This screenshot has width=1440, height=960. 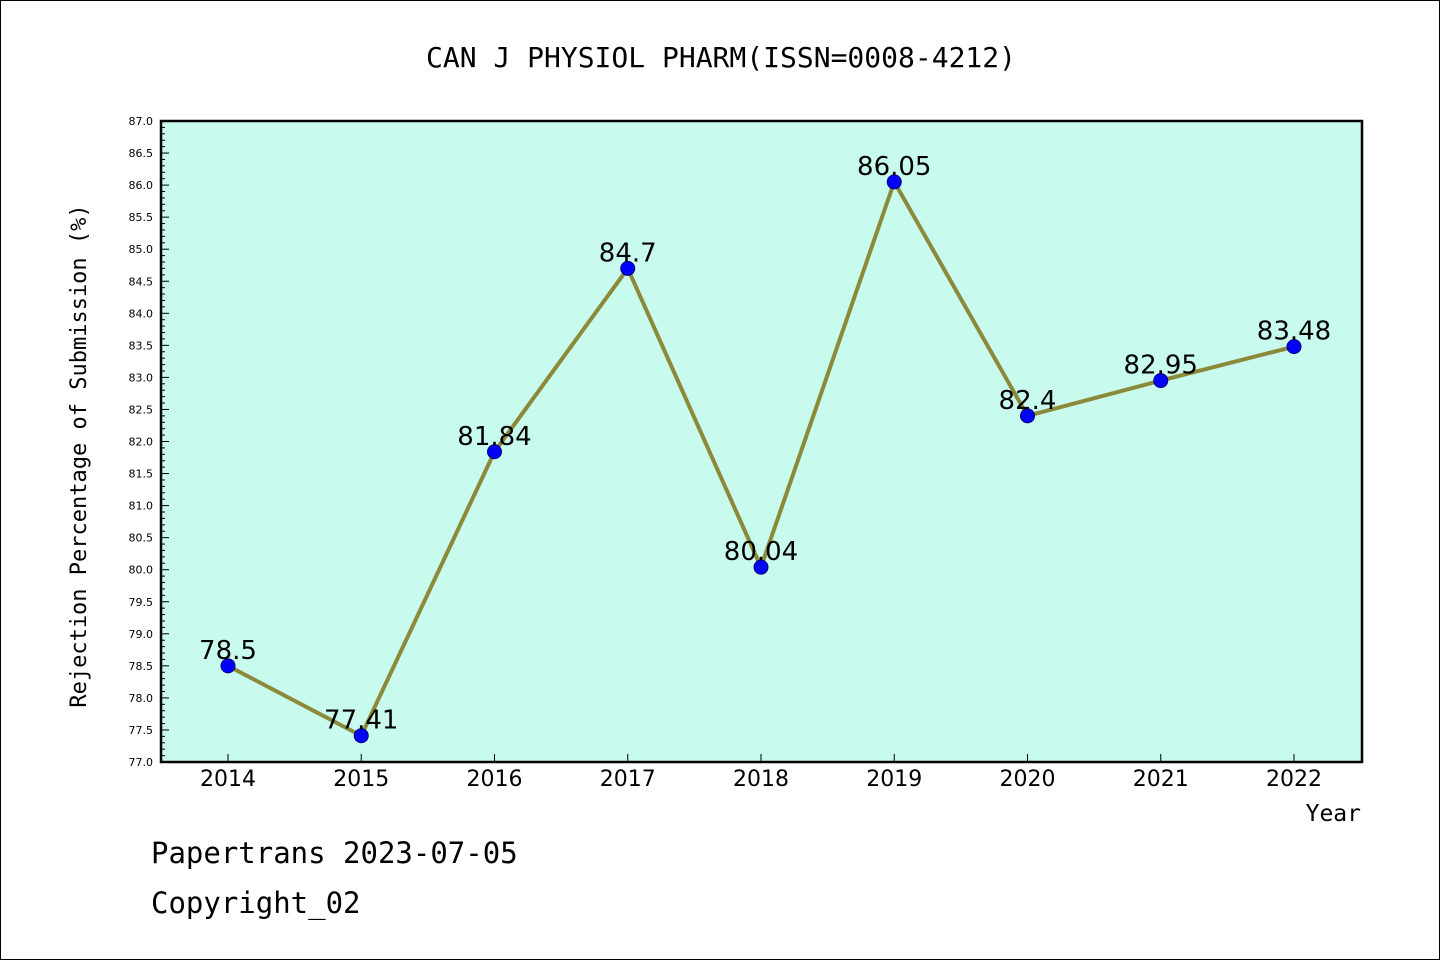 I want to click on x-tick-label: 2020, so click(x=1028, y=779).